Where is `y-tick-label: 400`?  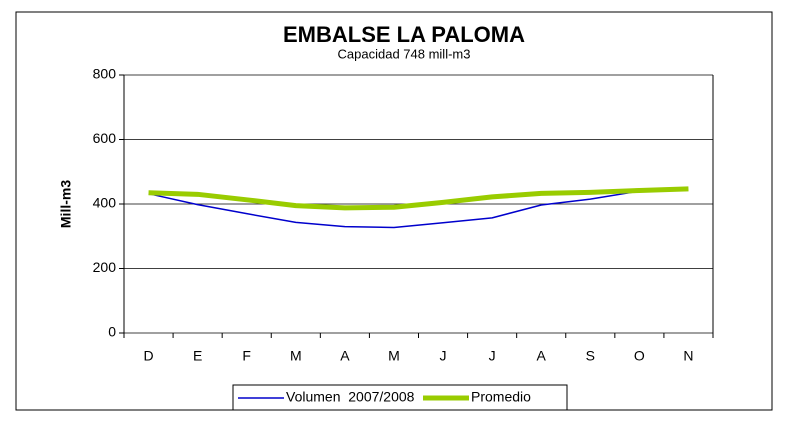
y-tick-label: 400 is located at coordinates (105, 203).